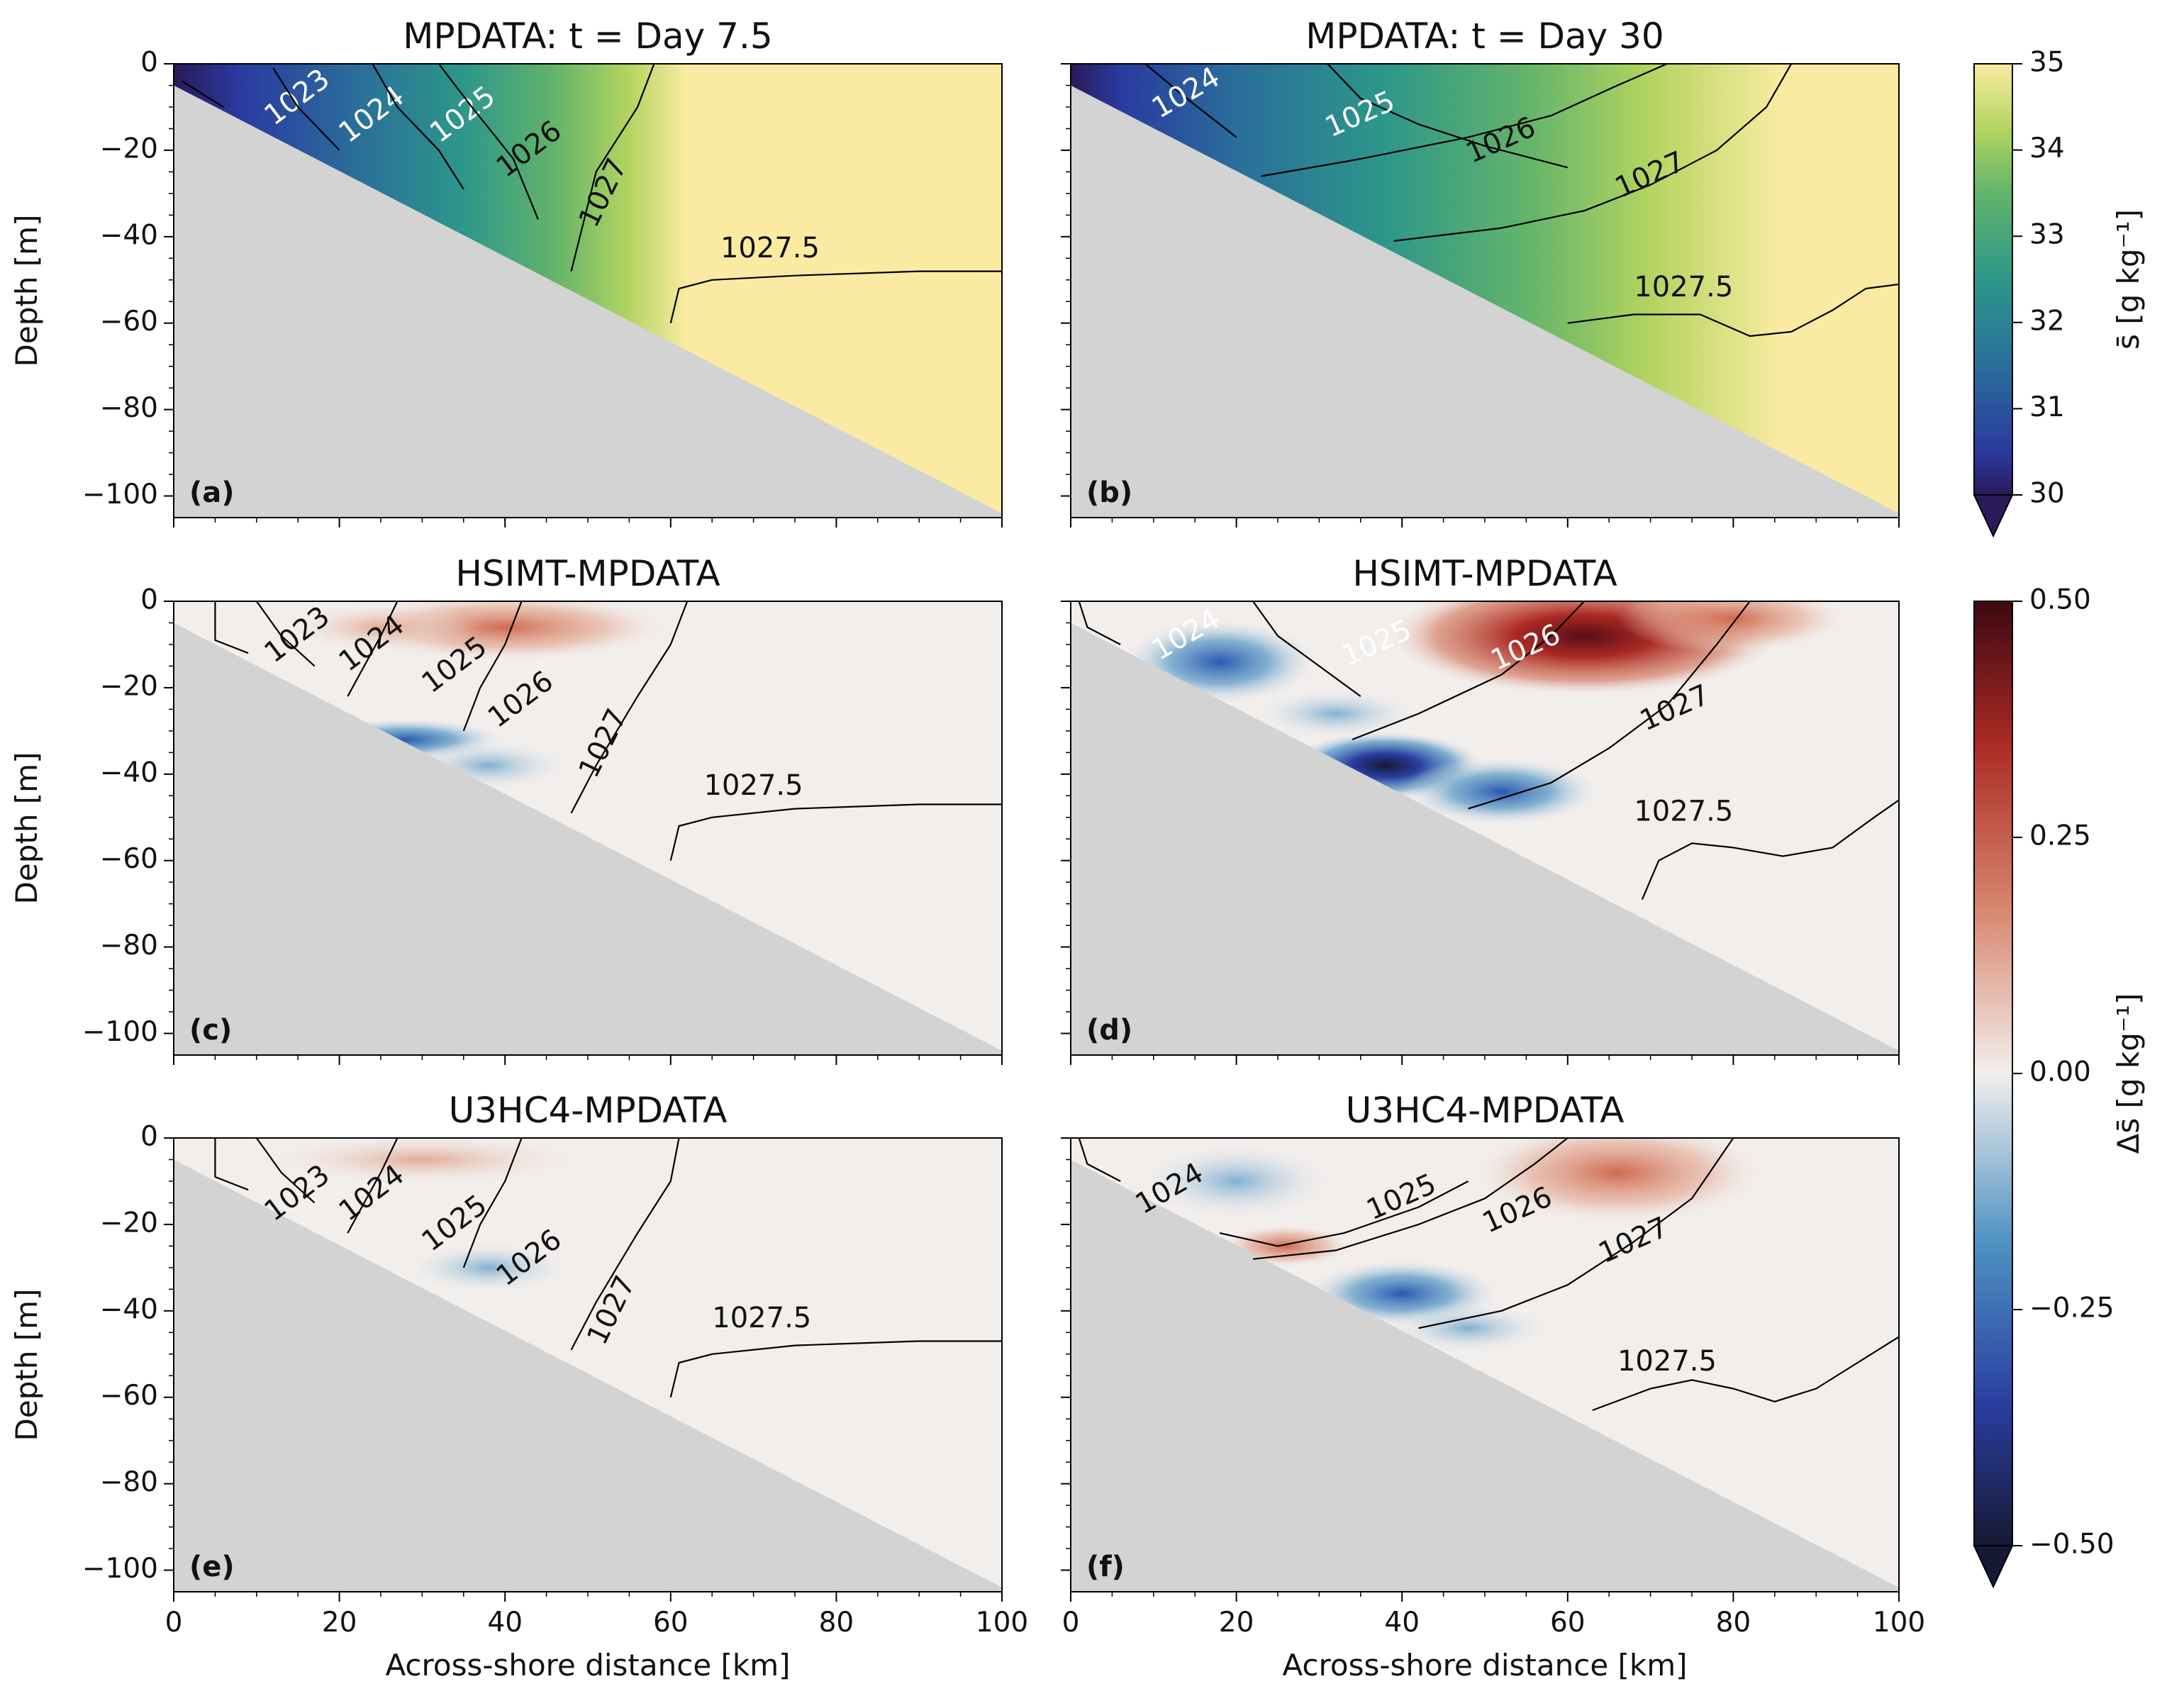 This screenshot has height=1696, width=2184. Describe the element at coordinates (2072, 1545) in the screenshot. I see `colorbar-tick-label: −0.50` at that location.